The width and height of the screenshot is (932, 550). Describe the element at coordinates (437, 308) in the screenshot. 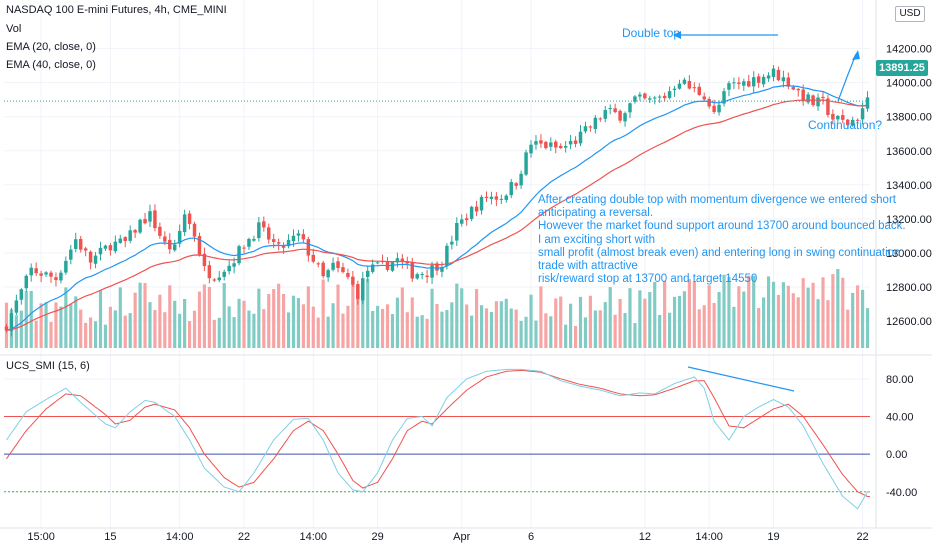

I see `volume-bars` at that location.